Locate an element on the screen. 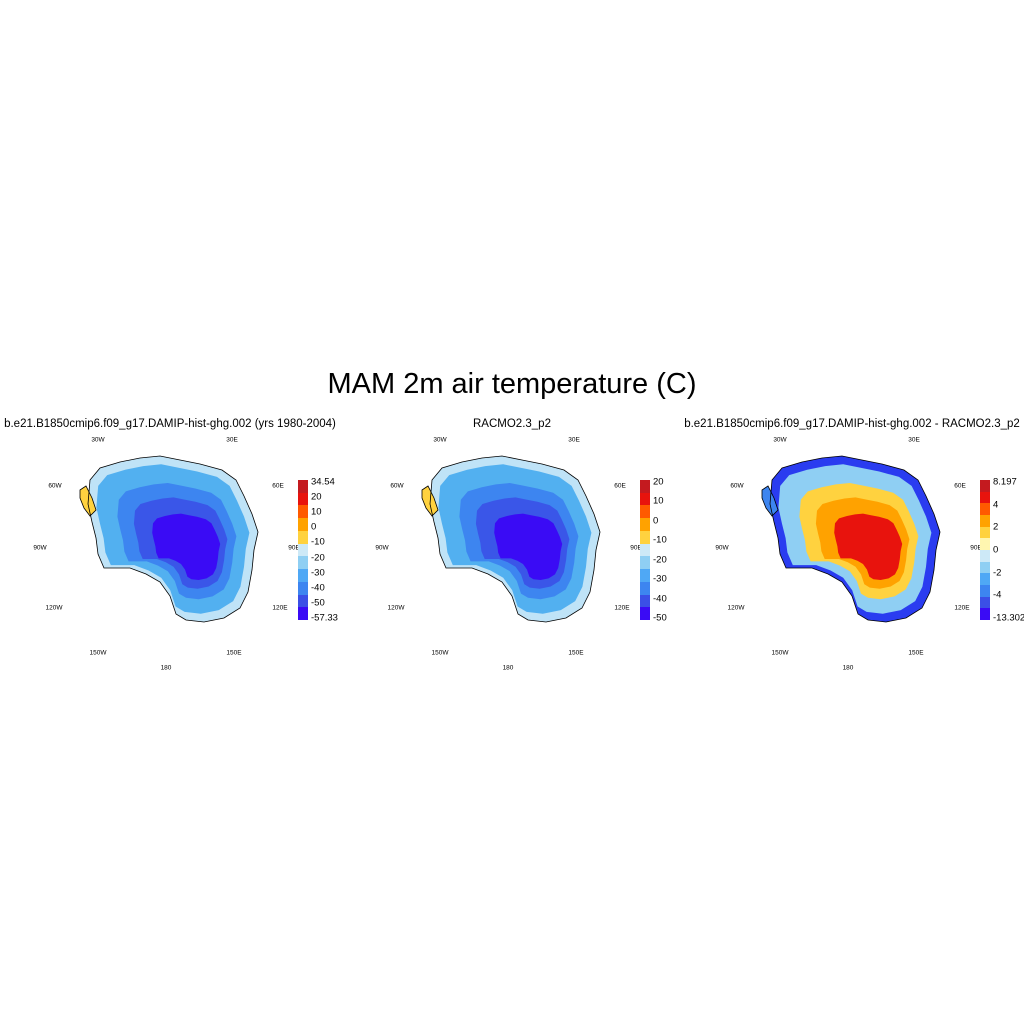  colorbar-tick-label: -10 is located at coordinates (318, 542).